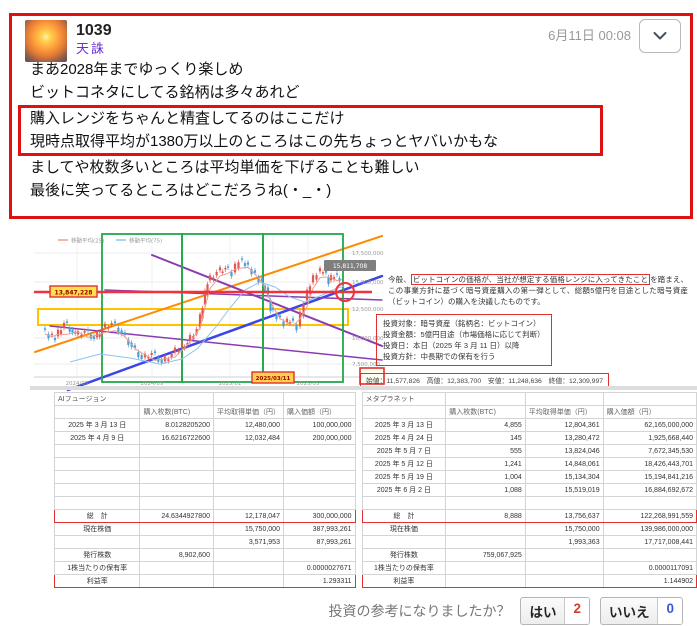  I want to click on avatar, so click(46, 41).